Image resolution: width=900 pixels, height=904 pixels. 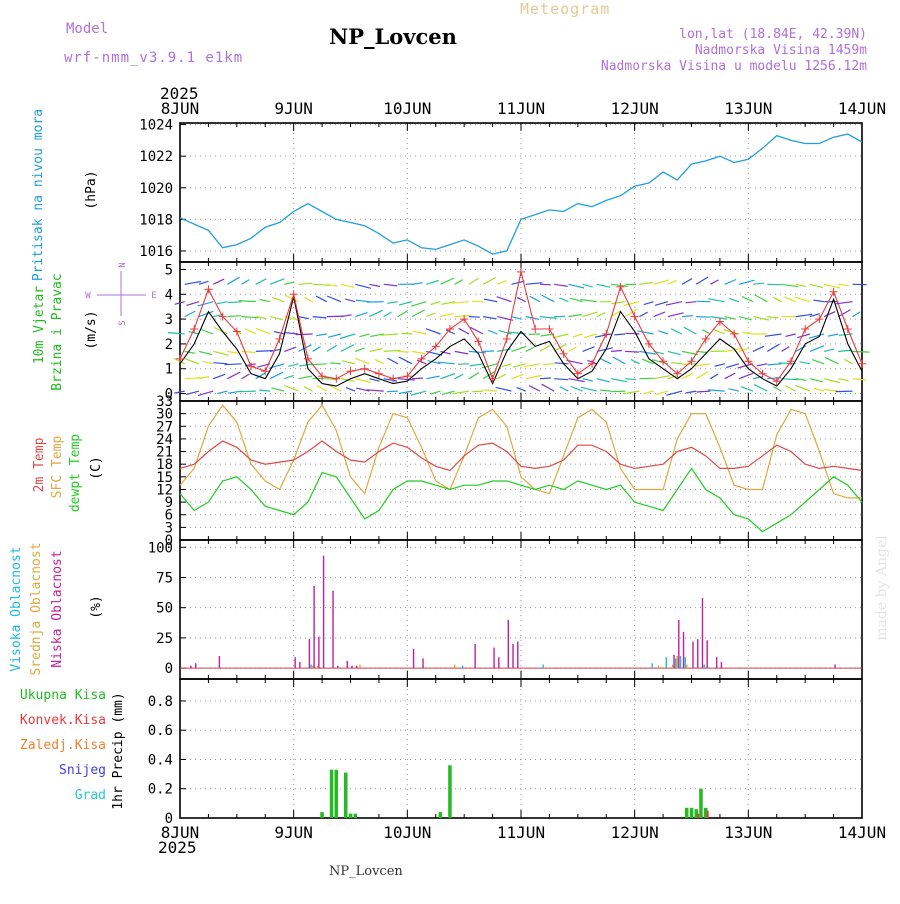 What do you see at coordinates (75, 473) in the screenshot?
I see `dewpt-label: dewpt Temp` at bounding box center [75, 473].